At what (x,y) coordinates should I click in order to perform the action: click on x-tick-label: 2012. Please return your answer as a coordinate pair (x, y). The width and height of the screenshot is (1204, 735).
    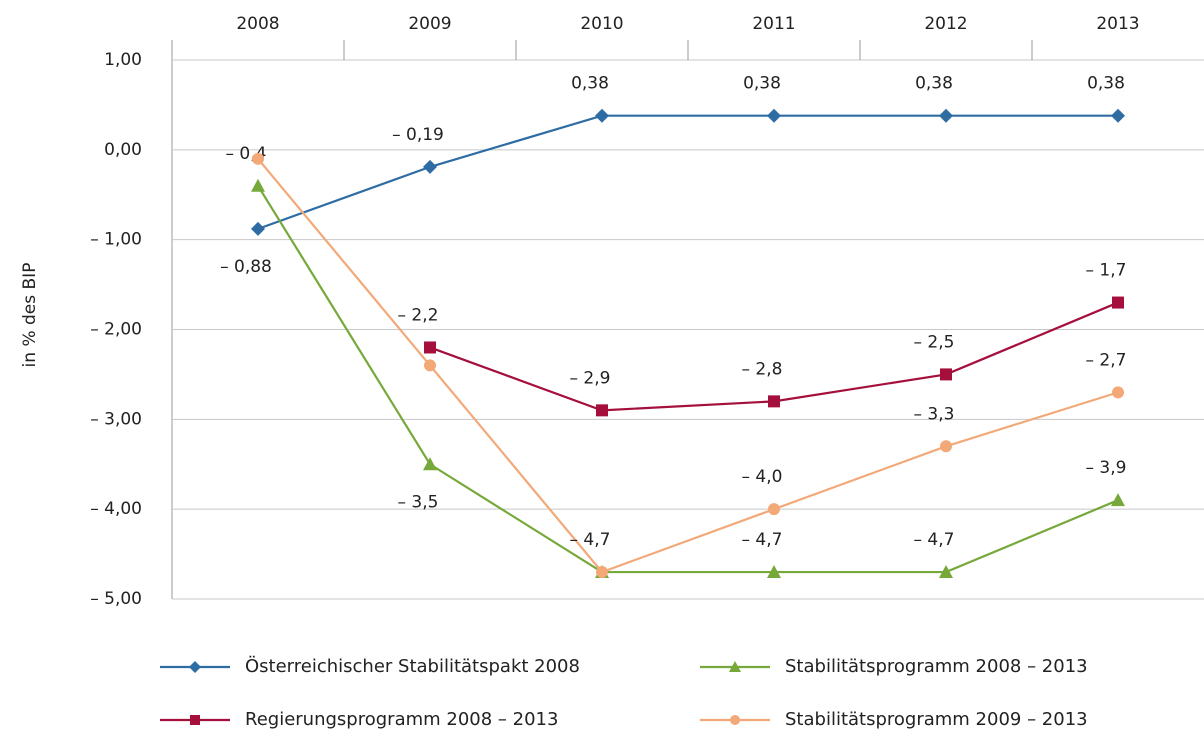
    Looking at the image, I should click on (945, 24).